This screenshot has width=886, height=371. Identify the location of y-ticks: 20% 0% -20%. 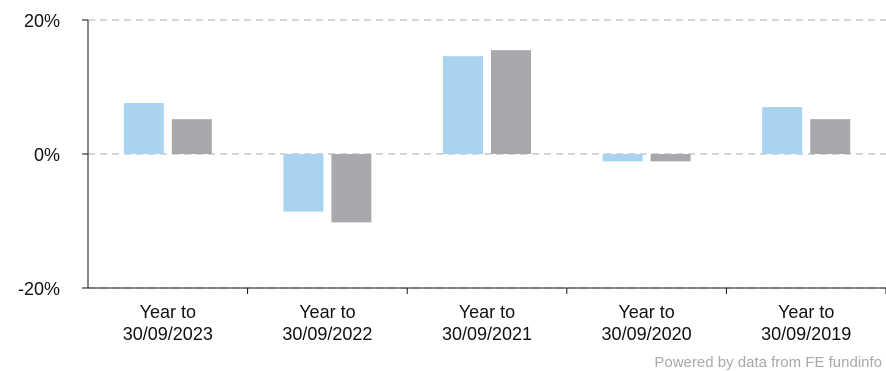
(53, 155).